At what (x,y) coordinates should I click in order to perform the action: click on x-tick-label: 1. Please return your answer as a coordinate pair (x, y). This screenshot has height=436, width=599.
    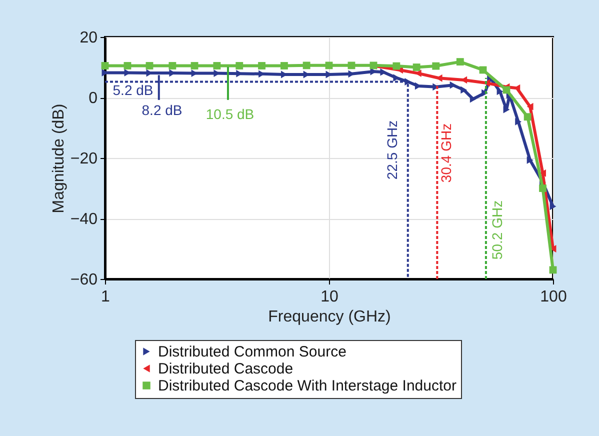
    Looking at the image, I should click on (105, 297).